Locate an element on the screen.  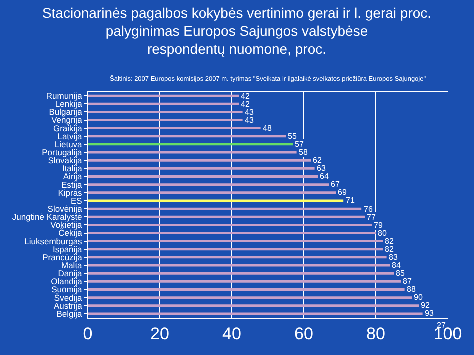
data-label: 79 is located at coordinates (379, 225).